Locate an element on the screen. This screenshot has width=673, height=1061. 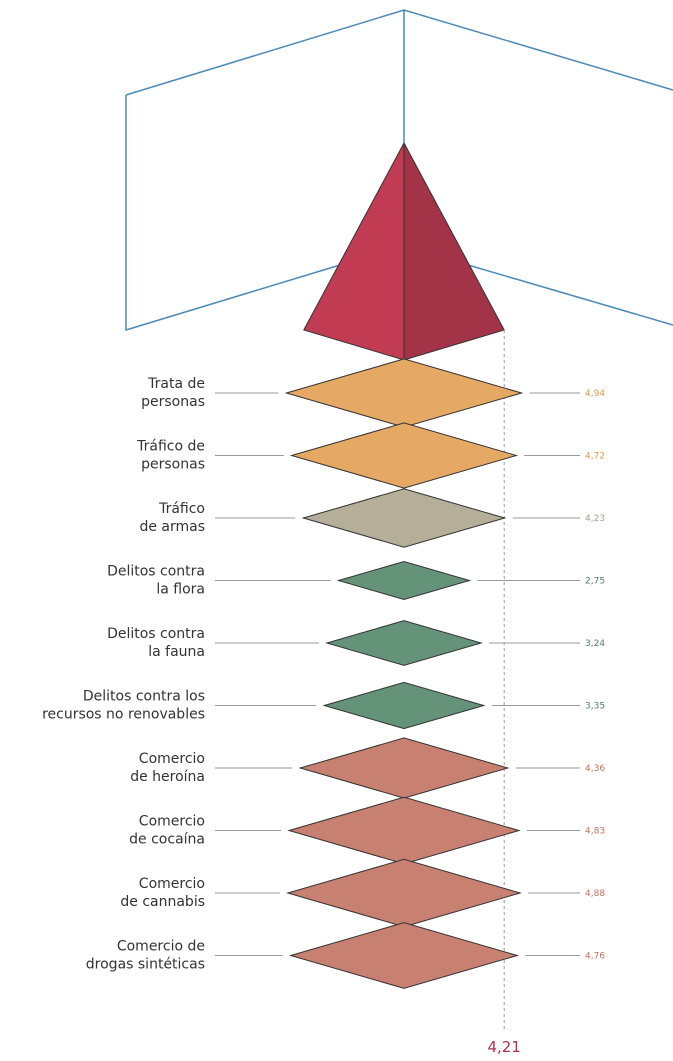
pyramid is located at coordinates (404, 251).